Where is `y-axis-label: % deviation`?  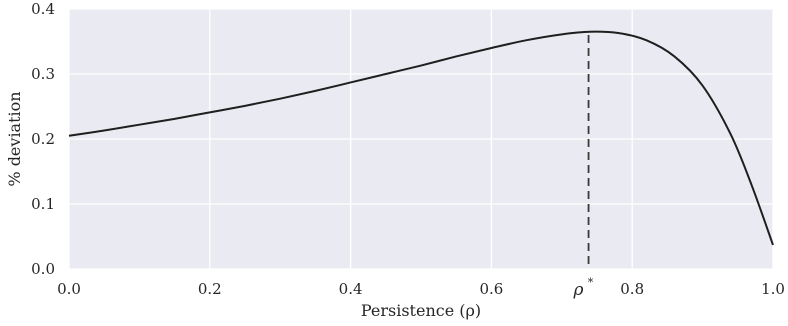
y-axis-label: % deviation is located at coordinates (14, 138).